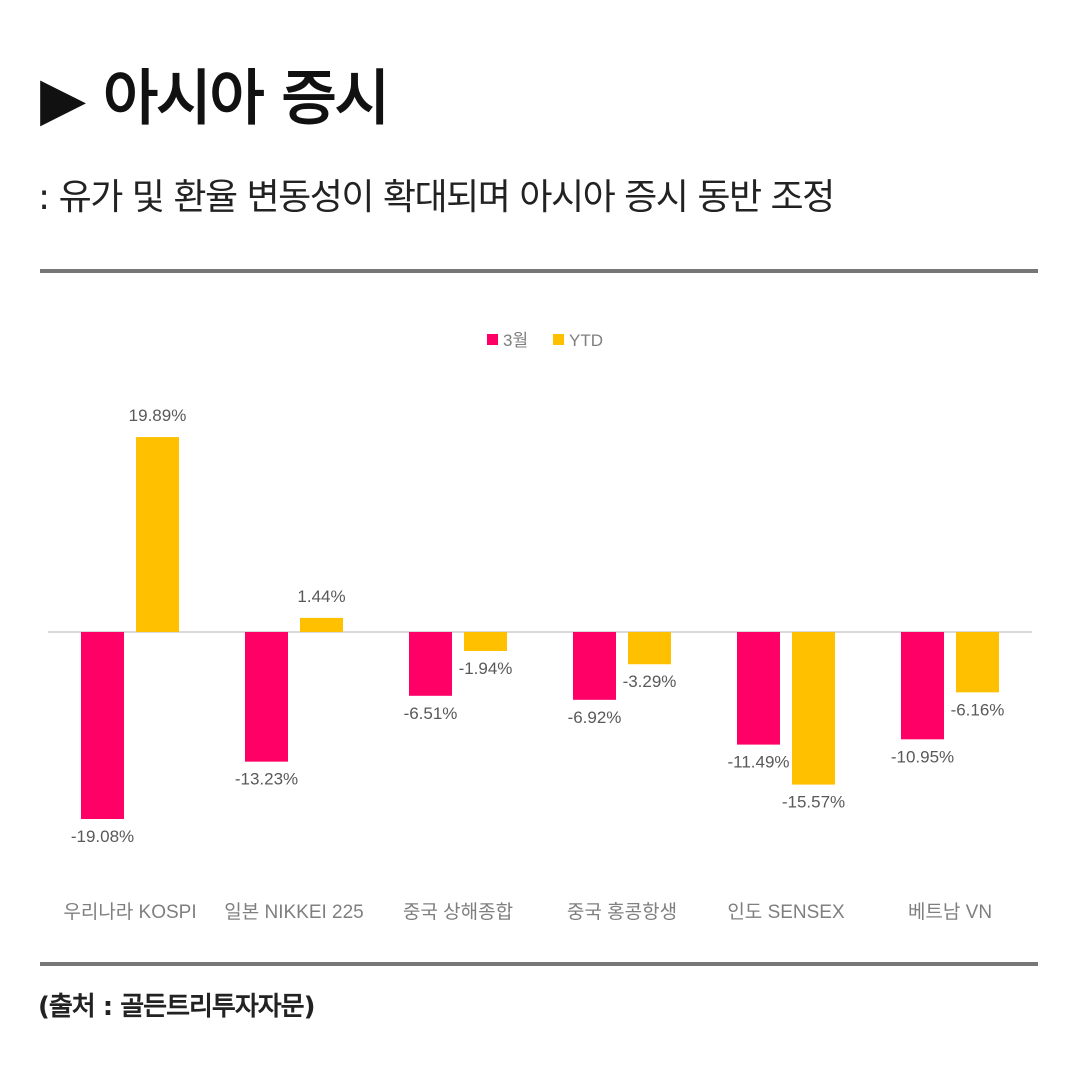 This screenshot has width=1080, height=1080. What do you see at coordinates (431, 713) in the screenshot?
I see `data-label-0-2: -6.51%` at bounding box center [431, 713].